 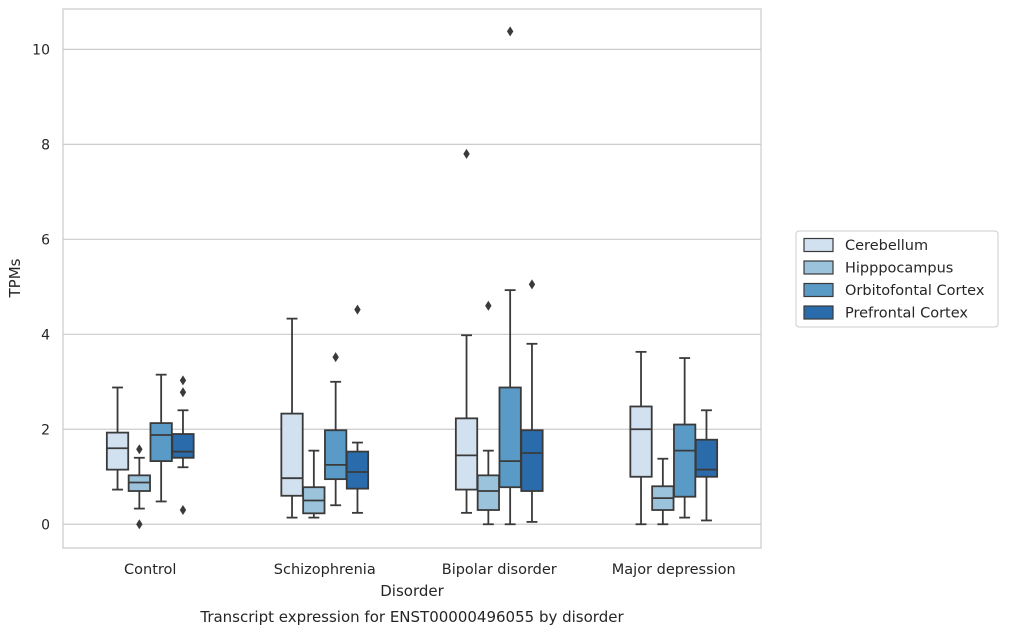 What do you see at coordinates (906, 314) in the screenshot?
I see `legend-label: Prefrontal Cortex` at bounding box center [906, 314].